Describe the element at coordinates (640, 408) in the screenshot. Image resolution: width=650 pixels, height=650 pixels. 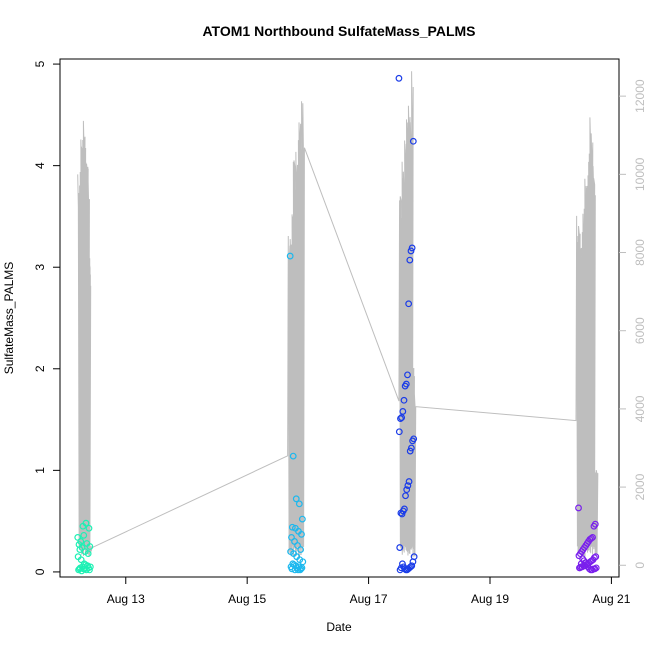
I see `y2-tick-label: 4000` at that location.